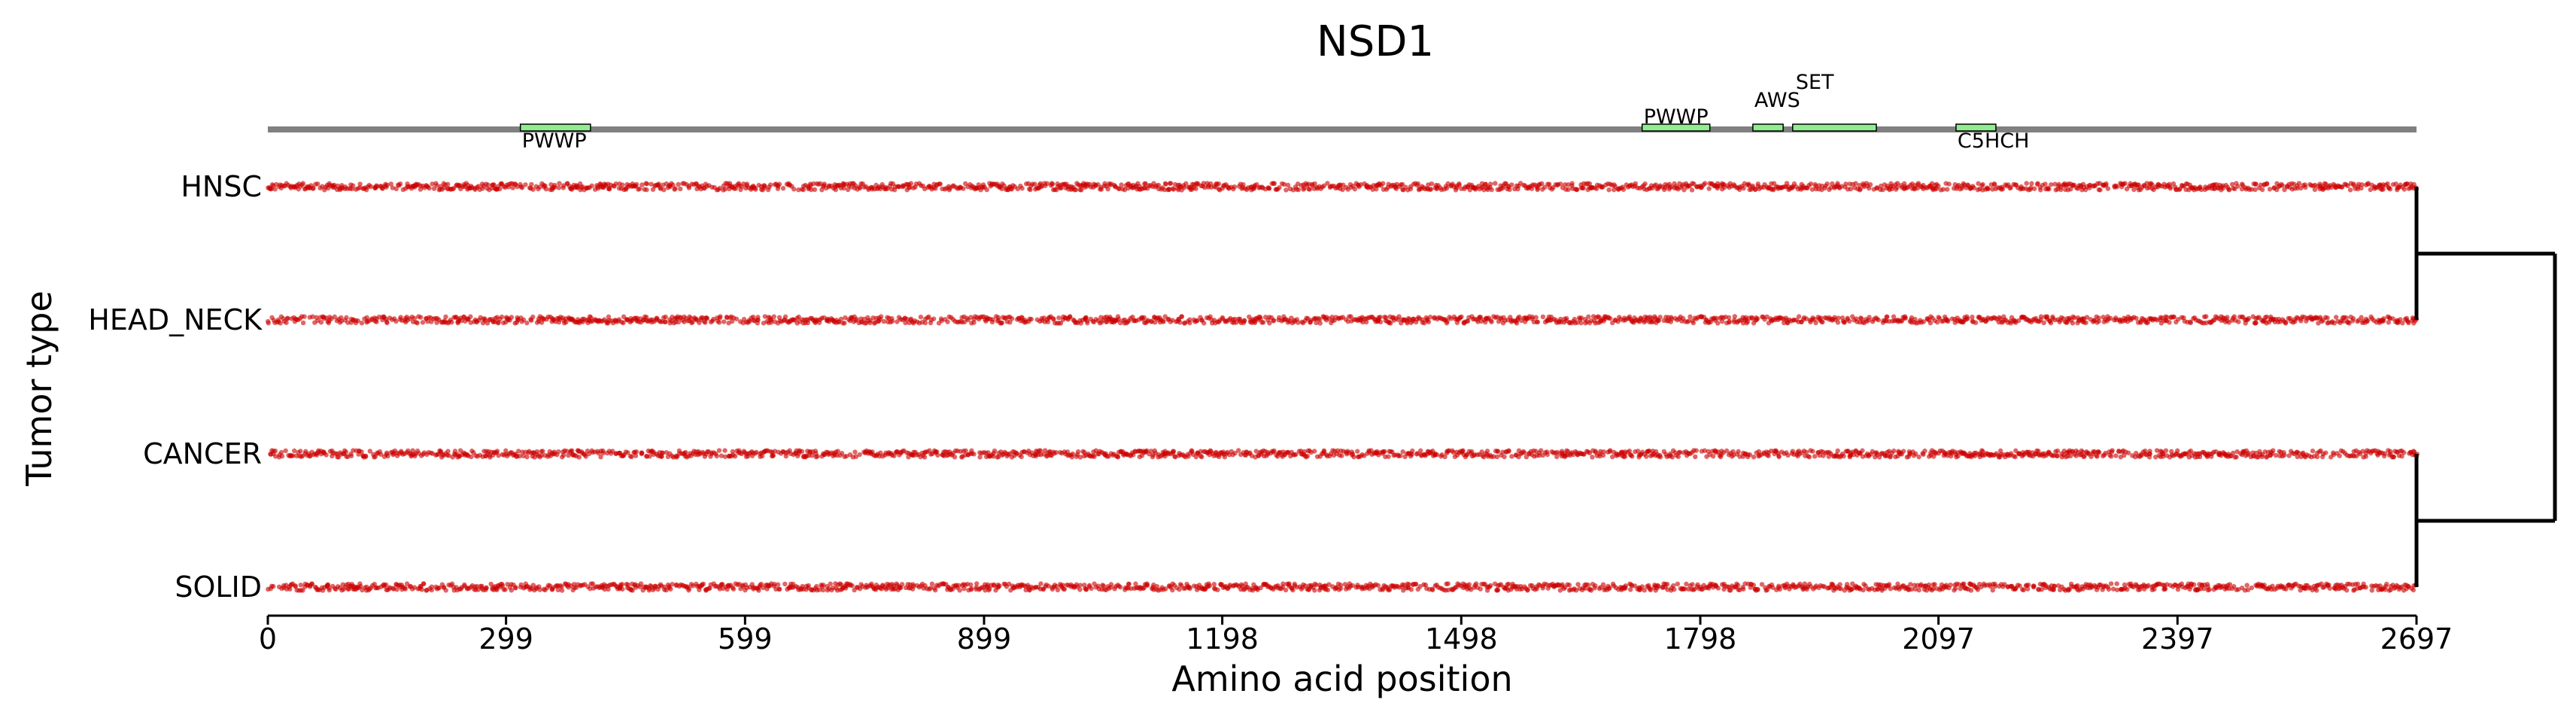 The height and width of the screenshot is (718, 2576). Describe the element at coordinates (1815, 82) in the screenshot. I see `domain-label-set-3: SET` at that location.